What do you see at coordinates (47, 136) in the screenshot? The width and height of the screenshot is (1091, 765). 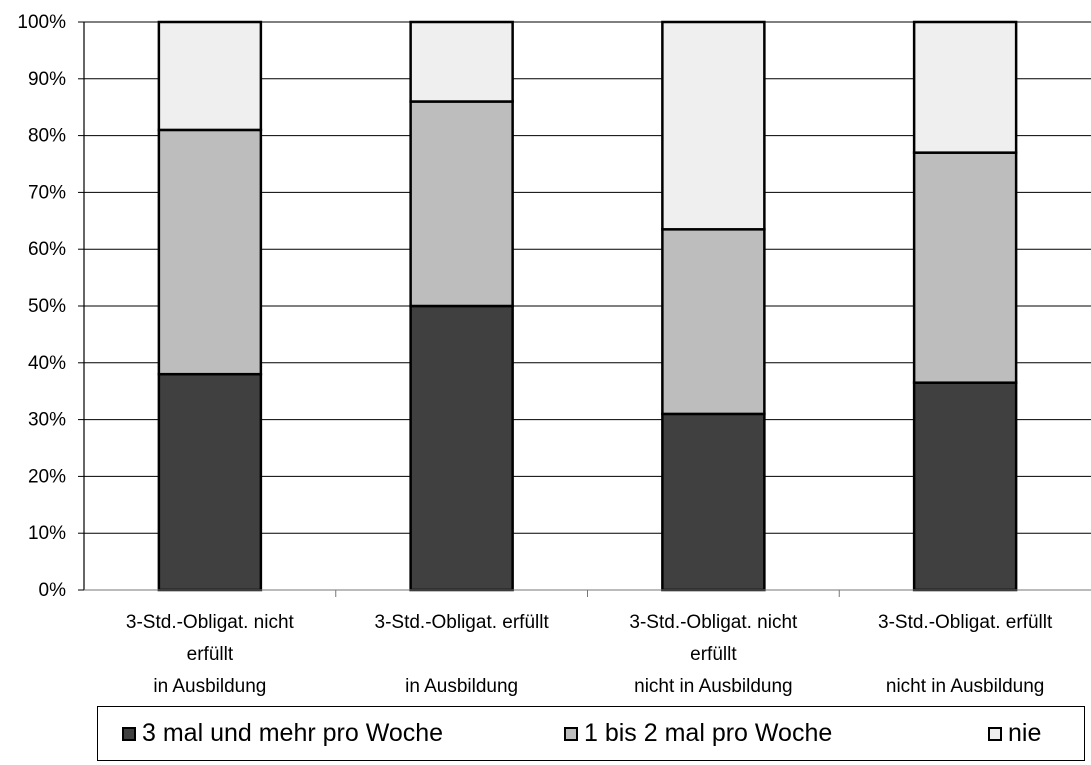 I see `y-tick-label: 80%` at bounding box center [47, 136].